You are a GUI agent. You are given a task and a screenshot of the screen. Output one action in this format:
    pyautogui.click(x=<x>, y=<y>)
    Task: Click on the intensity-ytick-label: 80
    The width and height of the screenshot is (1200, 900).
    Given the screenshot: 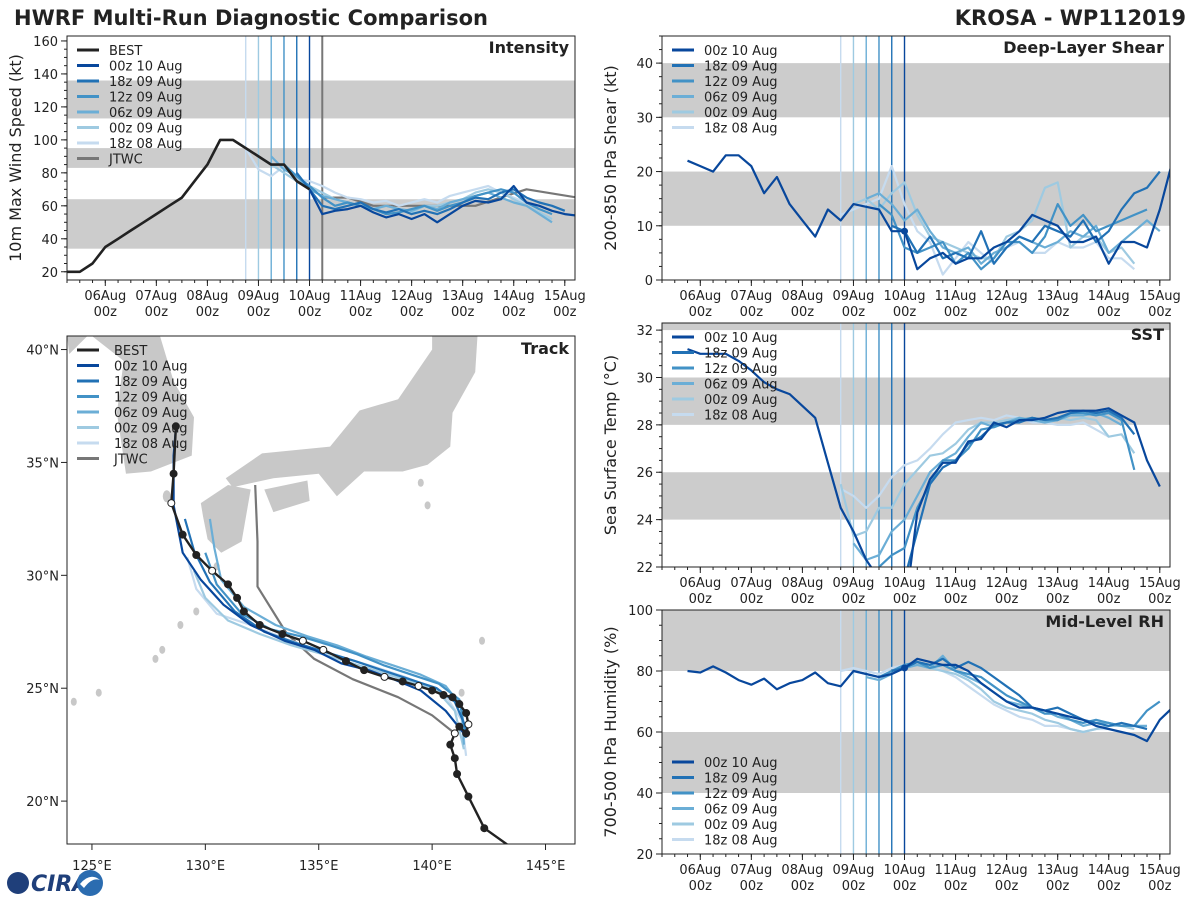 What is the action you would take?
    pyautogui.click(x=49, y=174)
    